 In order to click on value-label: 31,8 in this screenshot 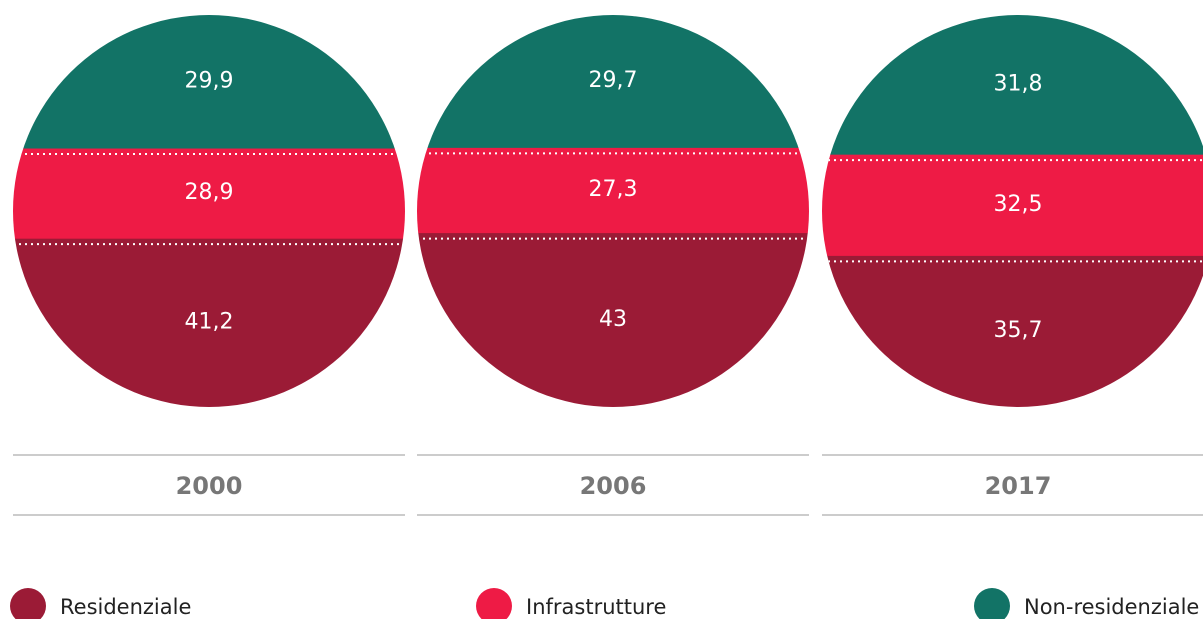, I will do `click(1018, 84)`.